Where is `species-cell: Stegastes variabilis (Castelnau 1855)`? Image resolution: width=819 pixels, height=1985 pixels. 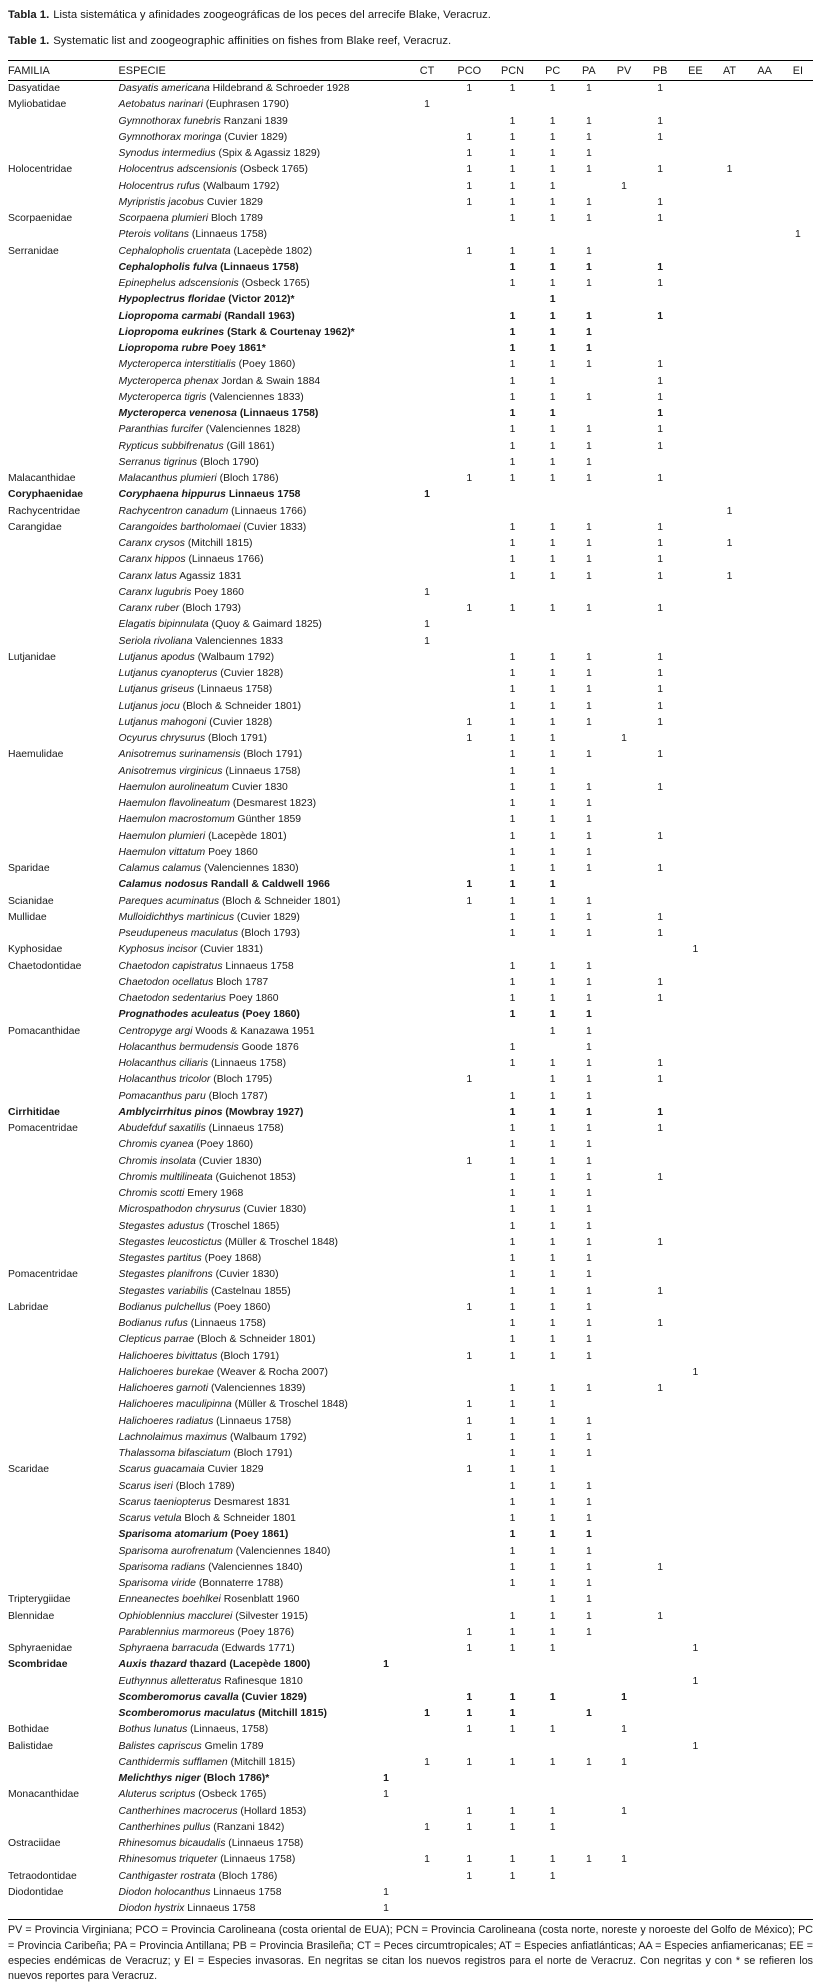 species-cell: Stegastes variabilis (Castelnau 1855) is located at coordinates (263, 1292).